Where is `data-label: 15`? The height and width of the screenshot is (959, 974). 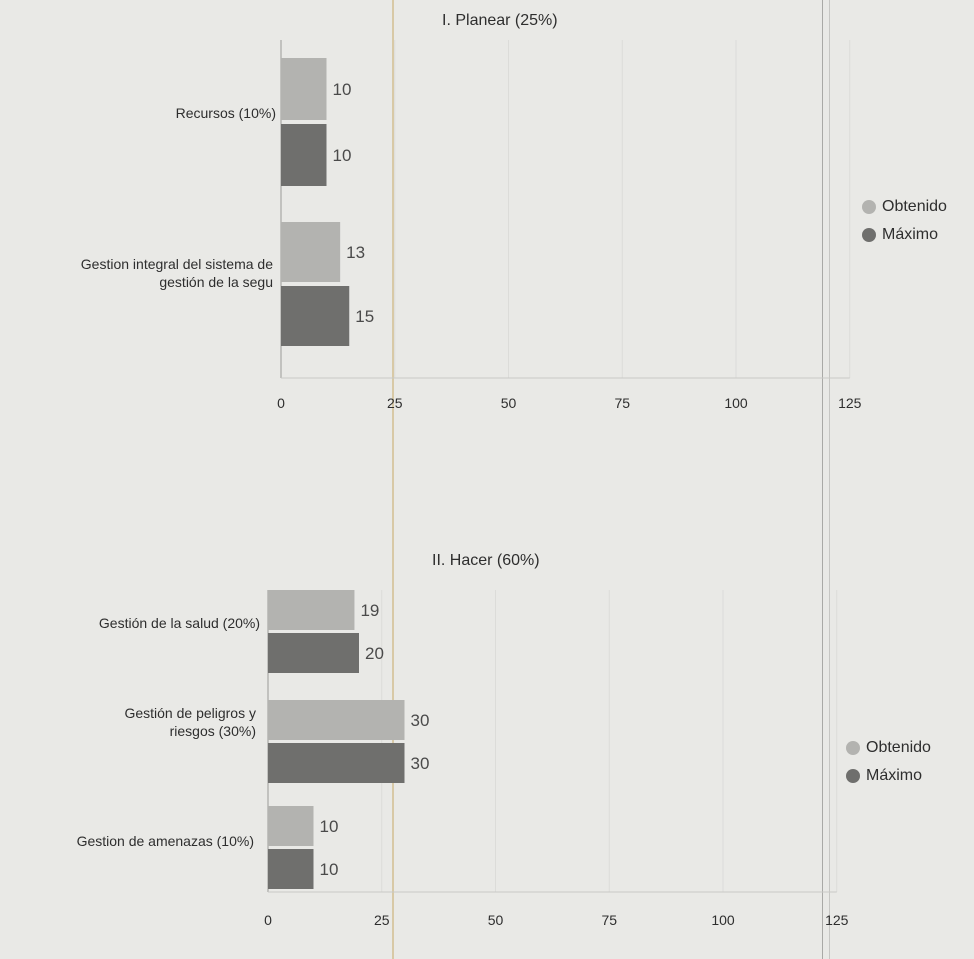
data-label: 15 is located at coordinates (364, 316).